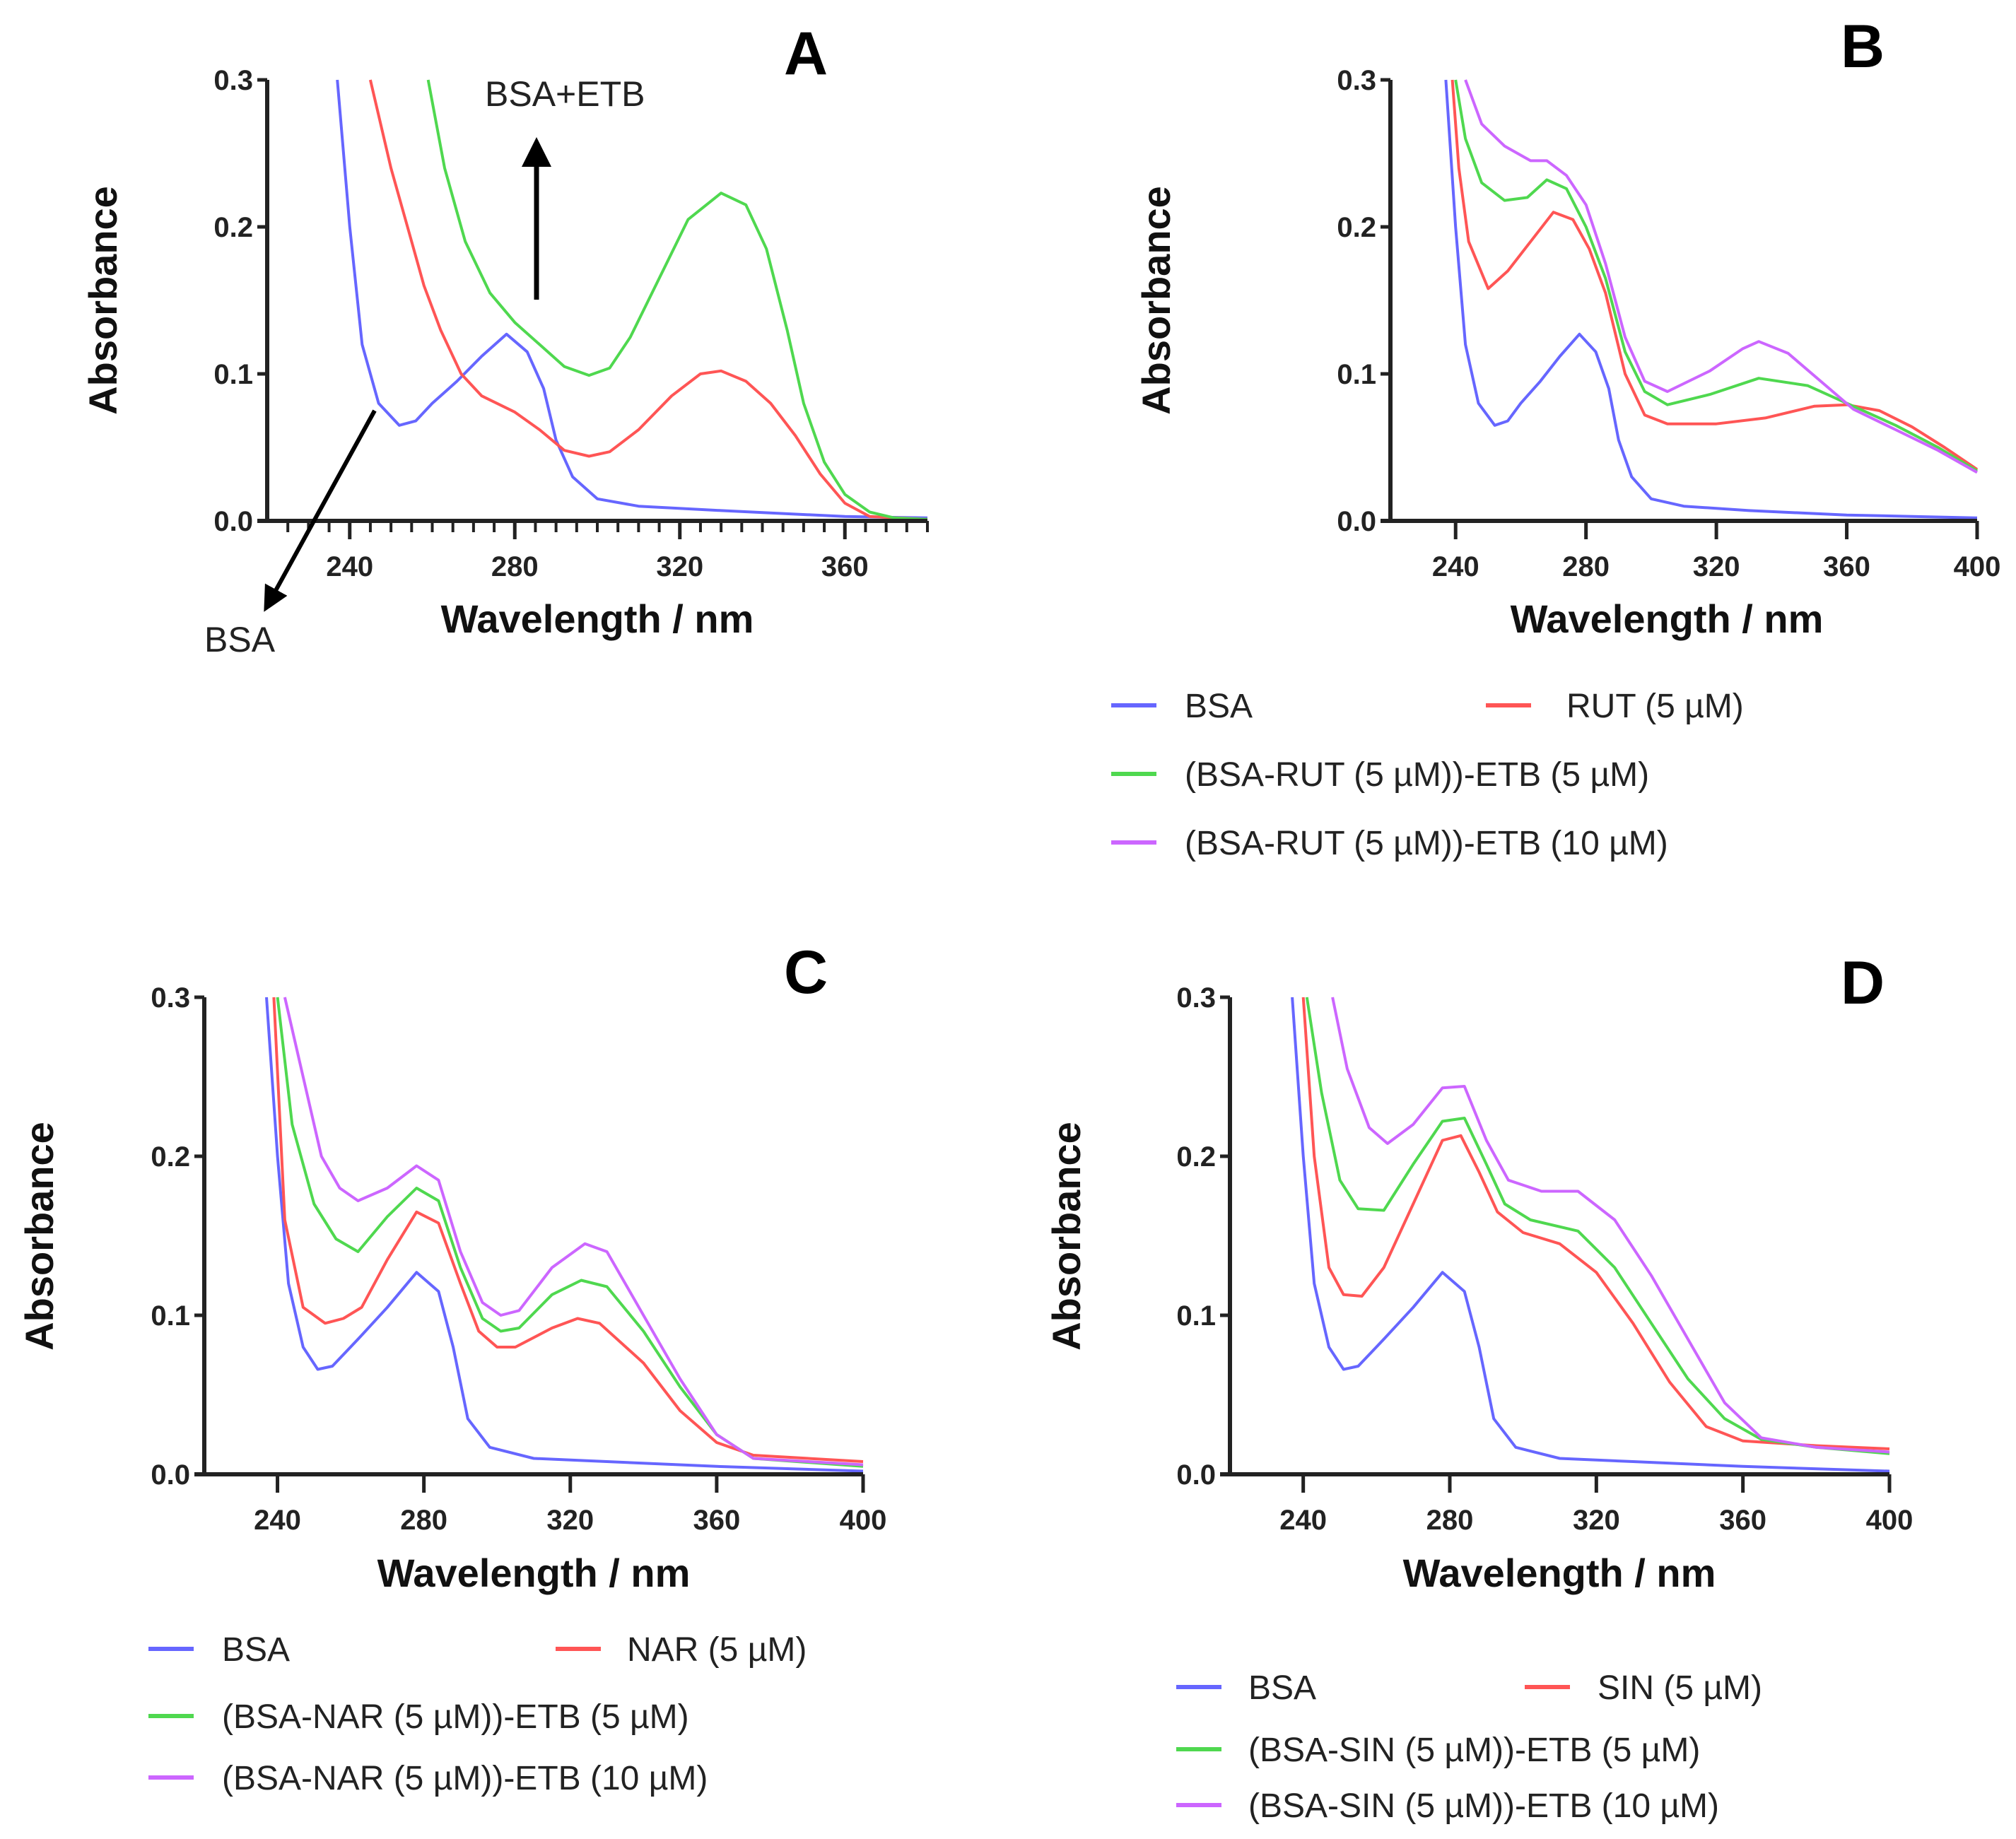 The width and height of the screenshot is (2016, 1839). I want to click on legend-item: (BSA-NAR (5 µM))-ETB (10 µM), so click(428, 1778).